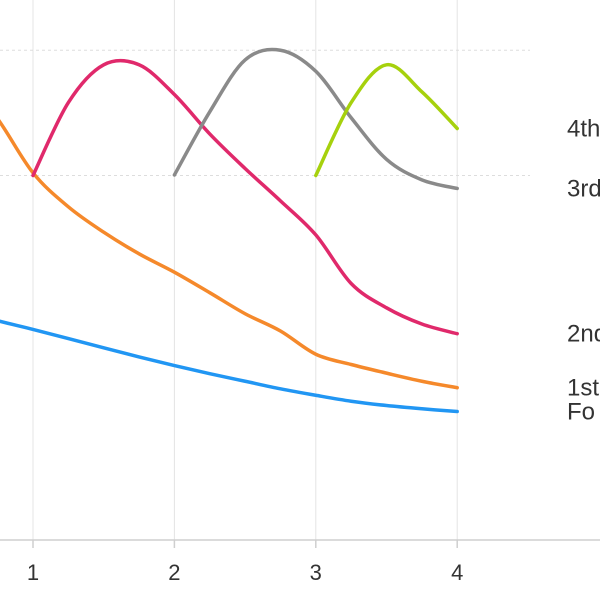 The width and height of the screenshot is (600, 600). I want to click on legend-label-1st: 1st, so click(583, 388).